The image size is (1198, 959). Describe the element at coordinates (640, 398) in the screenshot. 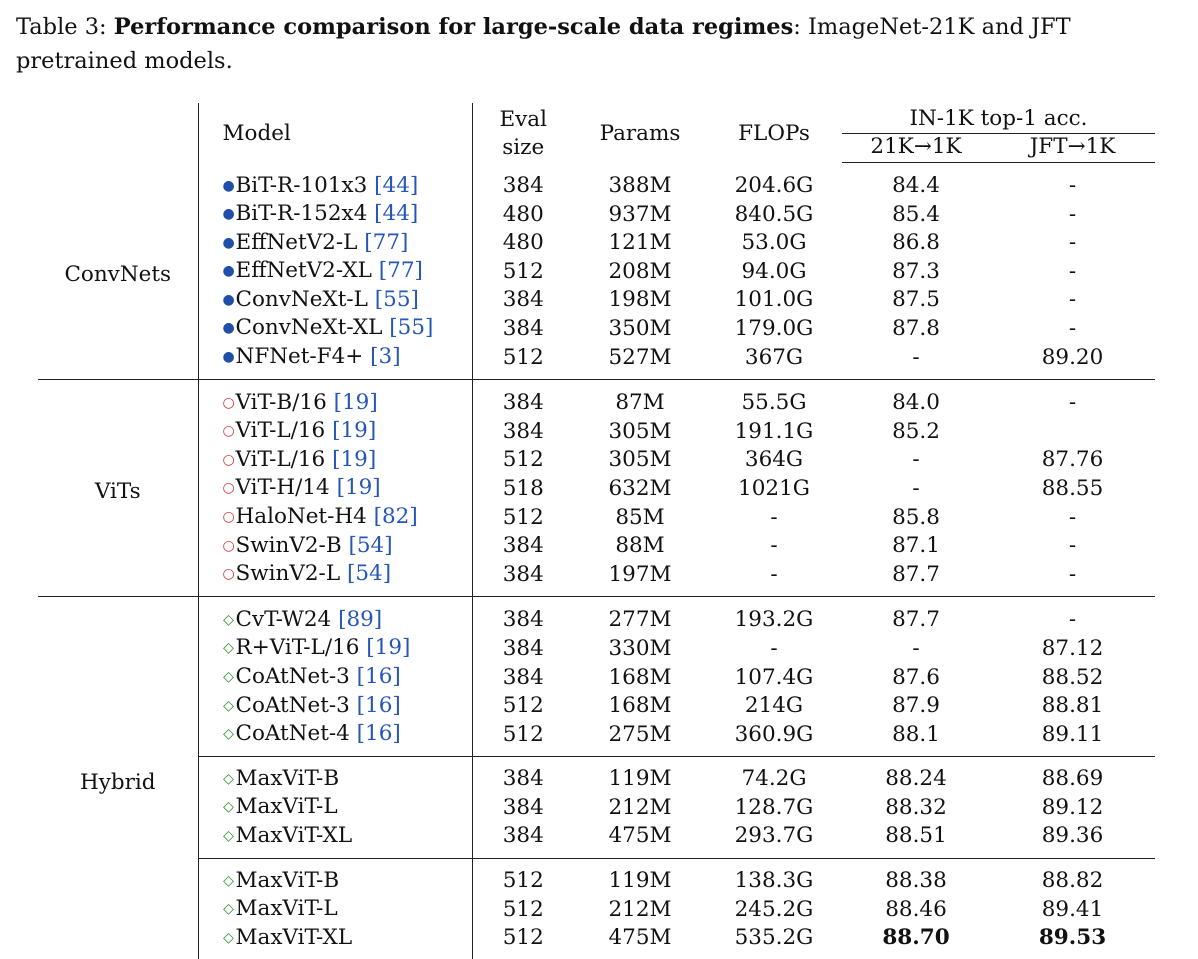

I see `params-cell: 87M` at that location.